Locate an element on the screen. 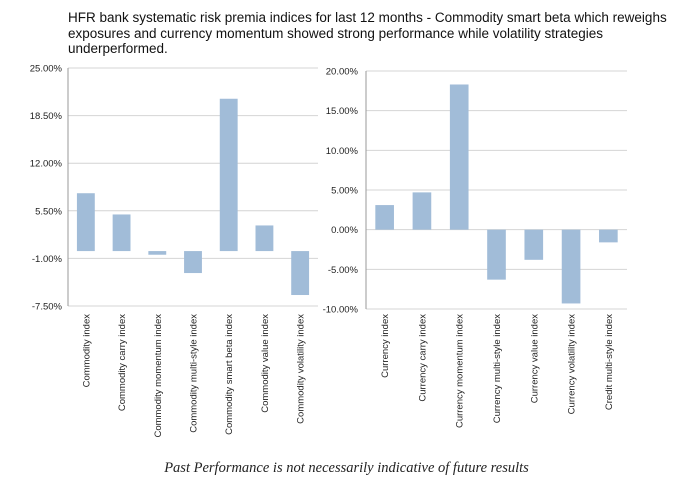 This screenshot has width=693, height=499. y-tick-label: -7.50% is located at coordinates (47, 307).